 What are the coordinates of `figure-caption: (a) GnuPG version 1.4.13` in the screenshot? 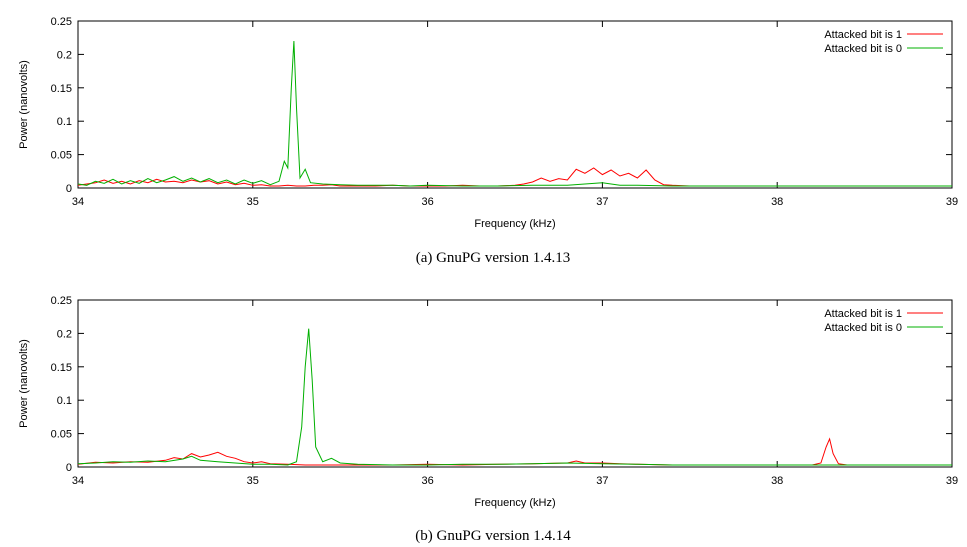 It's located at (493, 258).